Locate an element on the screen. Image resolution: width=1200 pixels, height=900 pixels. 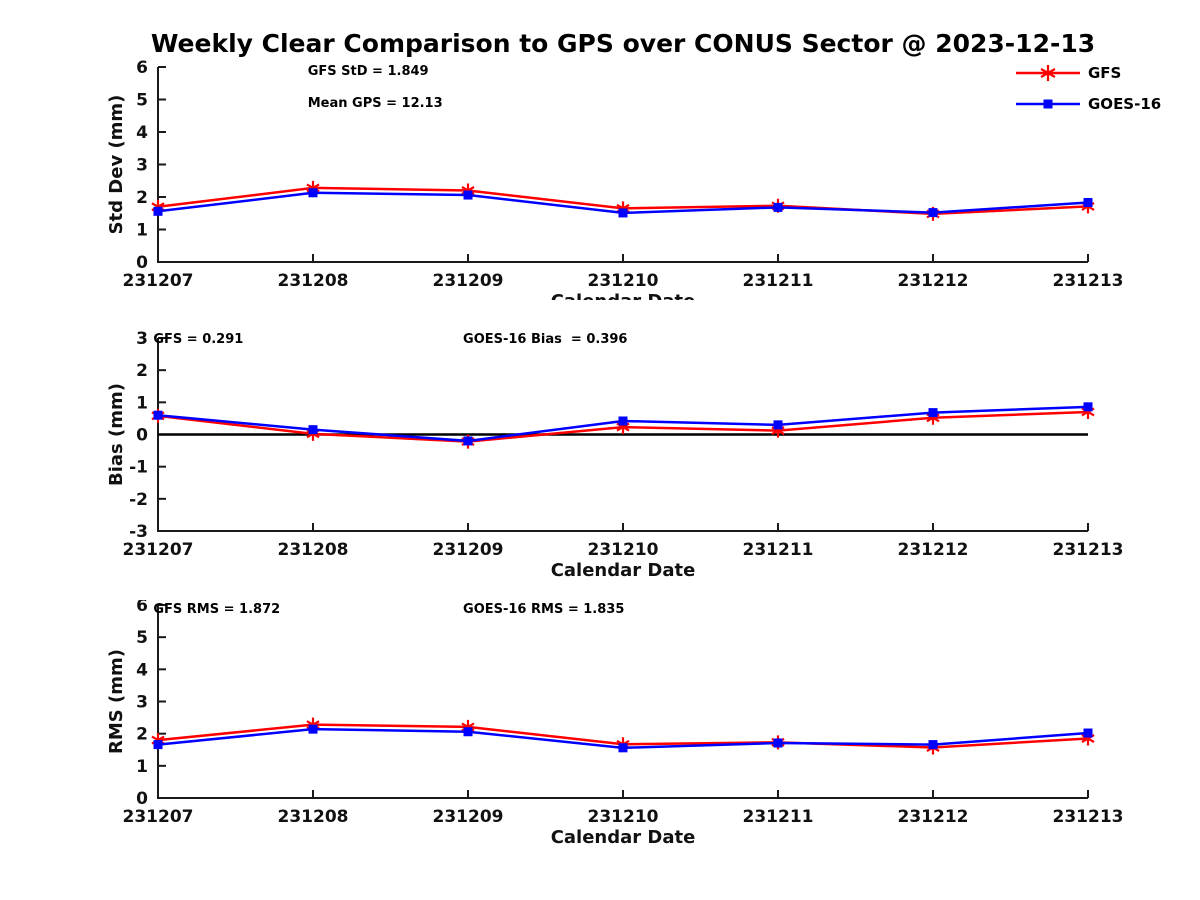
annotation: Mean GPS = 12.13 is located at coordinates (375, 103).